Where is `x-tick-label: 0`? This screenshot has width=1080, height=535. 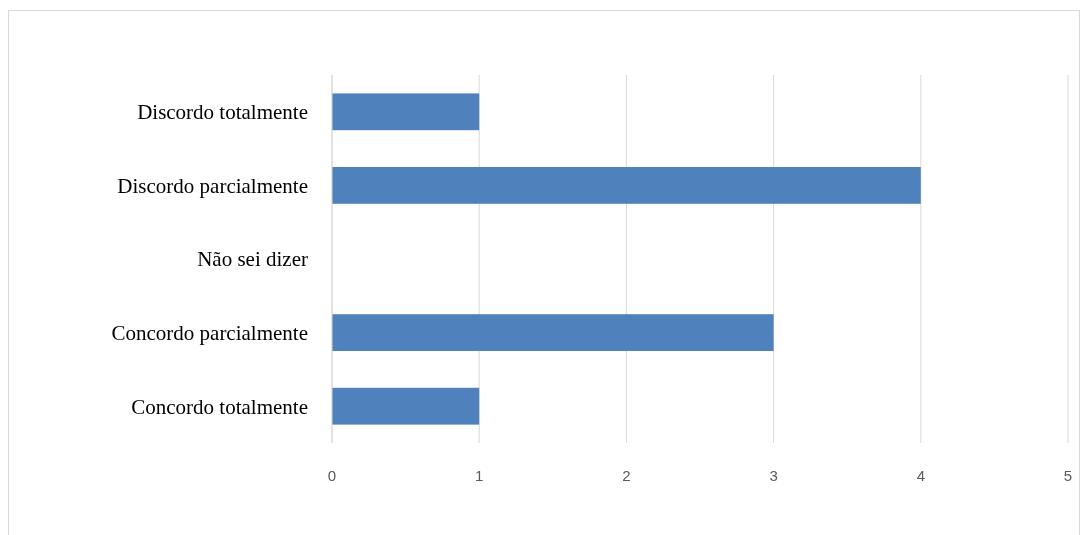 x-tick-label: 0 is located at coordinates (332, 475).